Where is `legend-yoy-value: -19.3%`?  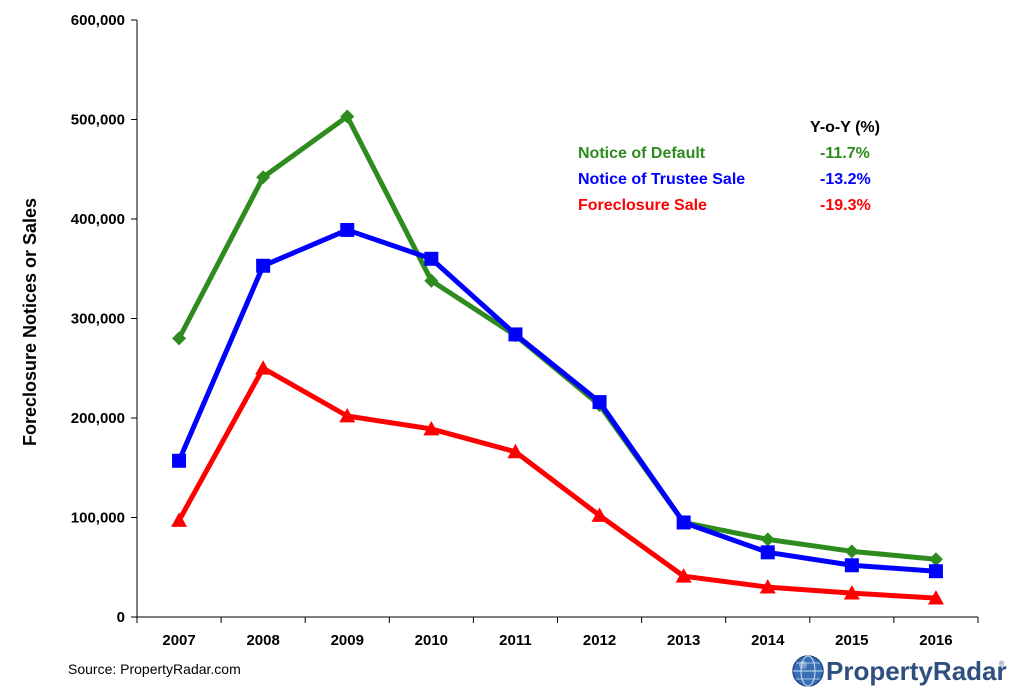 legend-yoy-value: -19.3% is located at coordinates (845, 205).